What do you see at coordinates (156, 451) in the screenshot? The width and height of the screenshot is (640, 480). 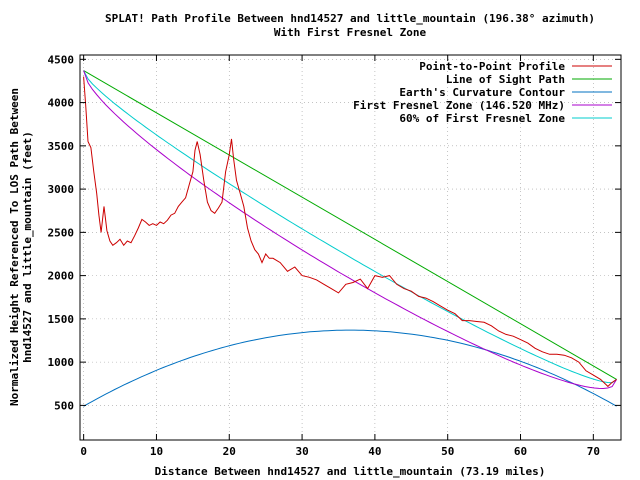 I see `x-tick-label: 10` at bounding box center [156, 451].